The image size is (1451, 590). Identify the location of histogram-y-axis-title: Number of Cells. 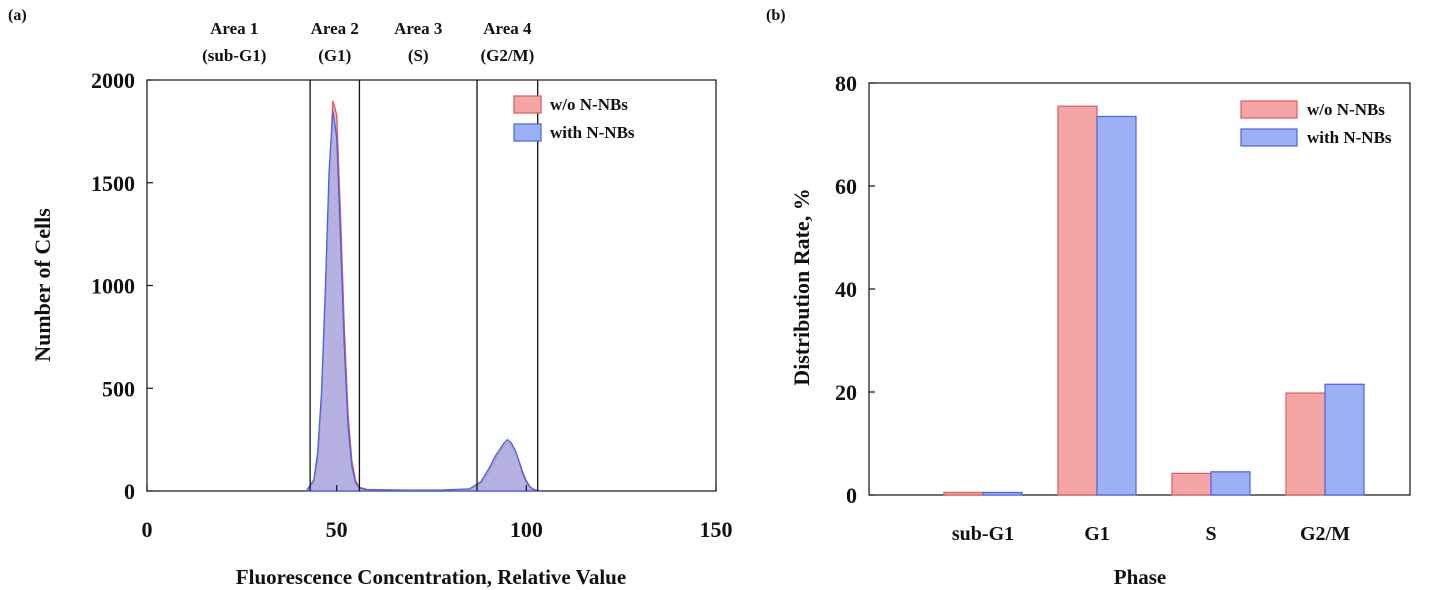
(42, 285).